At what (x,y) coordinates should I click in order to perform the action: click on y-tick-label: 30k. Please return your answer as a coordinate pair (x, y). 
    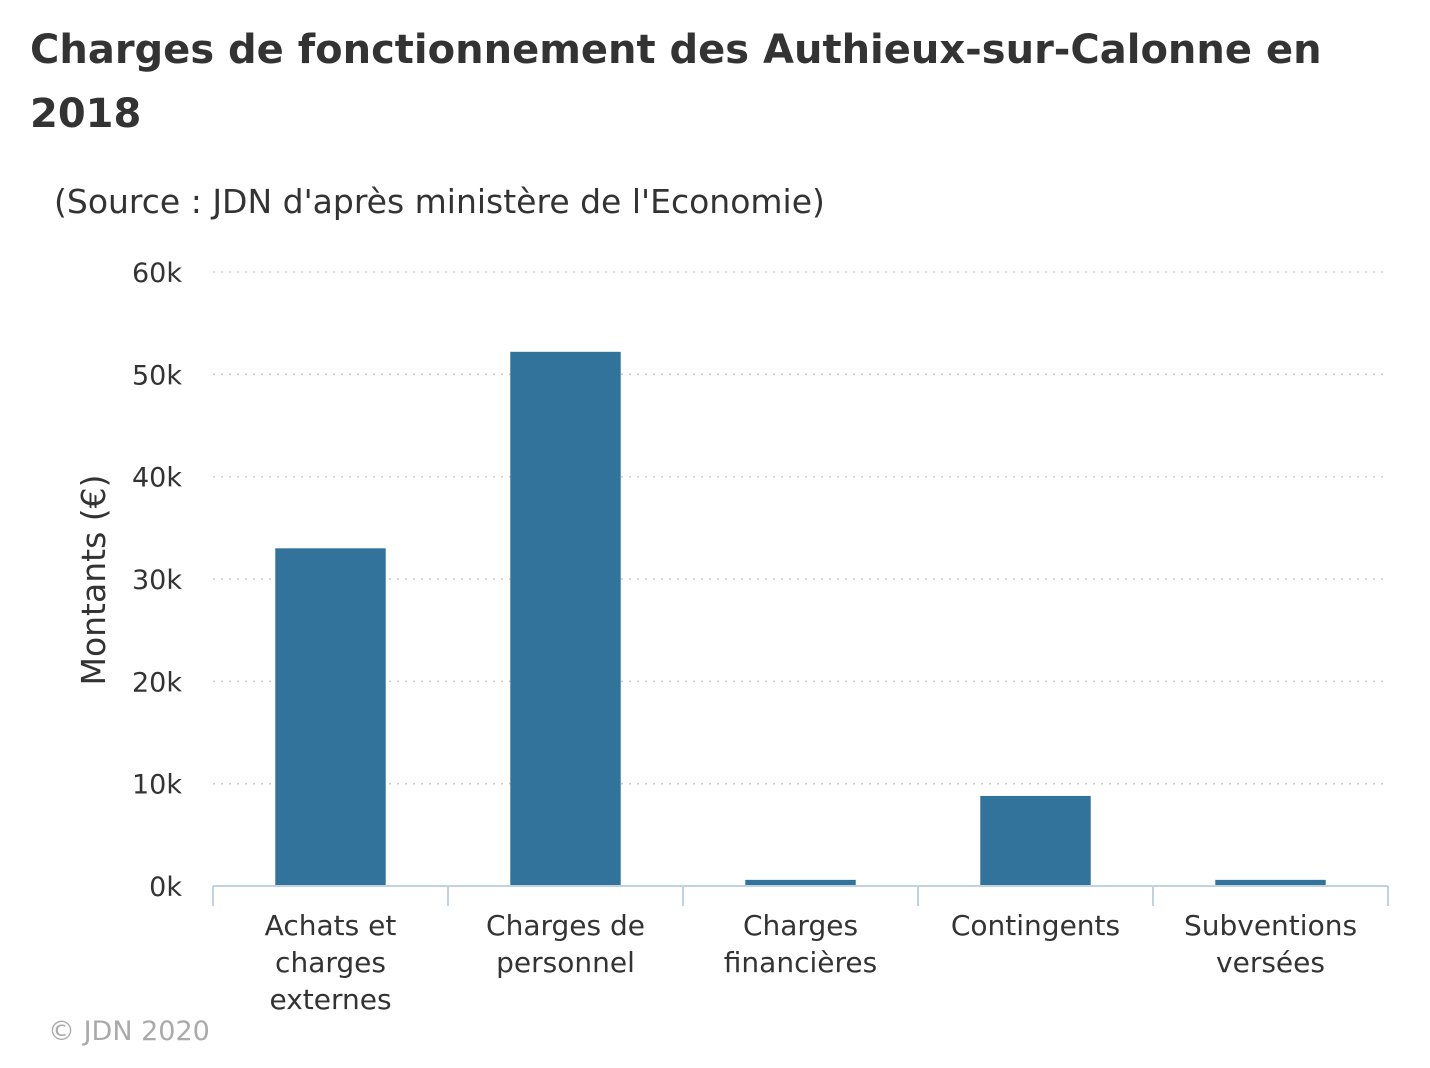
    Looking at the image, I should click on (157, 580).